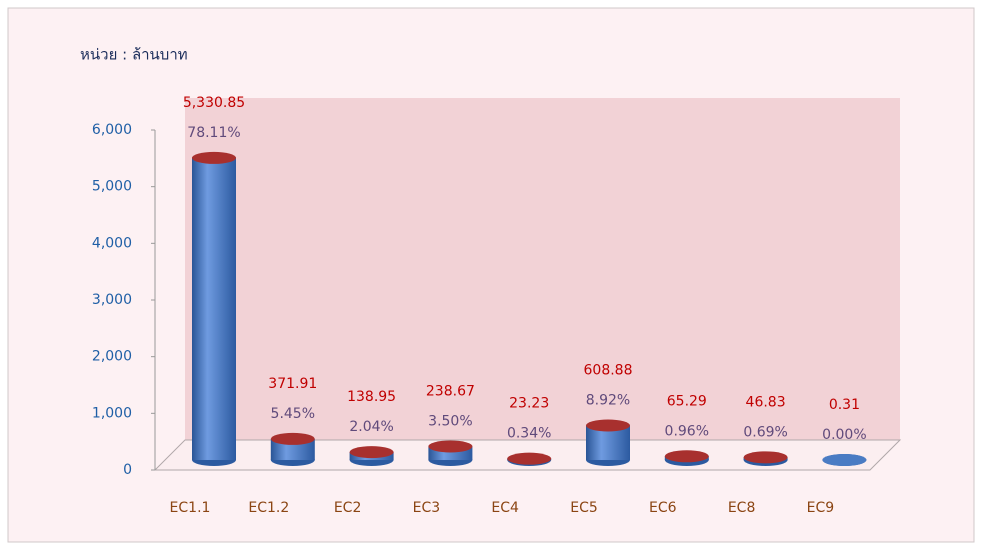 This screenshot has width=981, height=549. Describe the element at coordinates (821, 508) in the screenshot. I see `x-tick-label: EC9` at that location.